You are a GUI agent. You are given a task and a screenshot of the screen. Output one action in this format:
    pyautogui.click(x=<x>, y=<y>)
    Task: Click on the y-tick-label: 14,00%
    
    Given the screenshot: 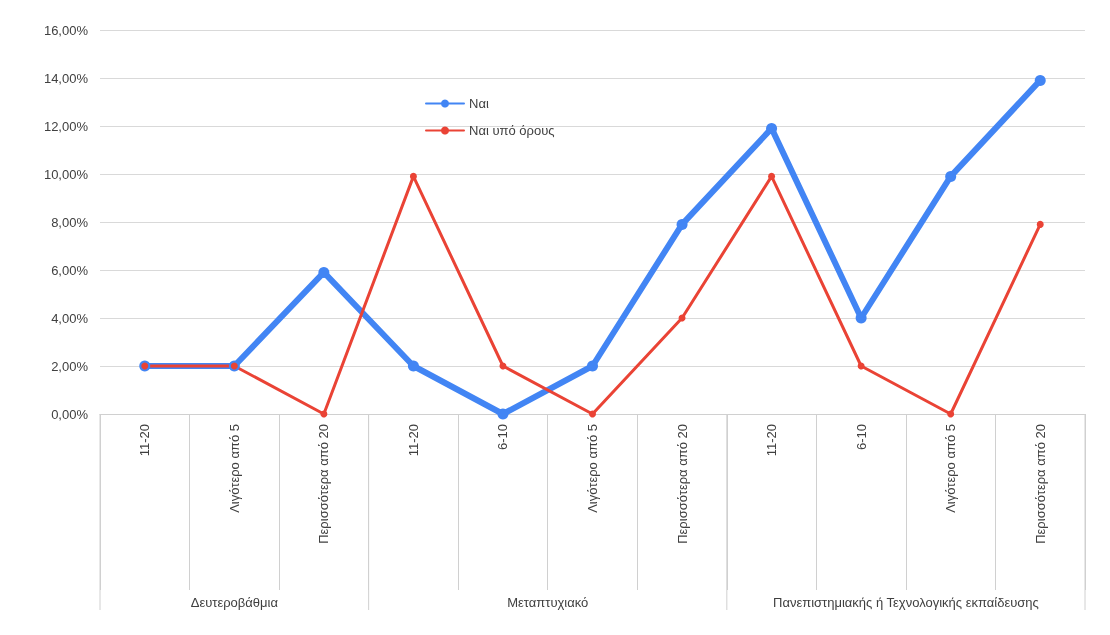 What is the action you would take?
    pyautogui.click(x=66, y=78)
    